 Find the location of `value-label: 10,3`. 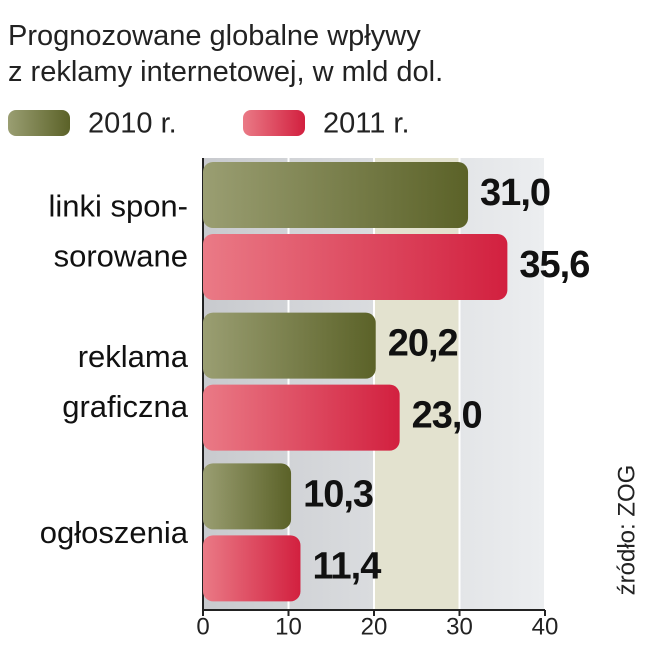

value-label: 10,3 is located at coordinates (338, 494).